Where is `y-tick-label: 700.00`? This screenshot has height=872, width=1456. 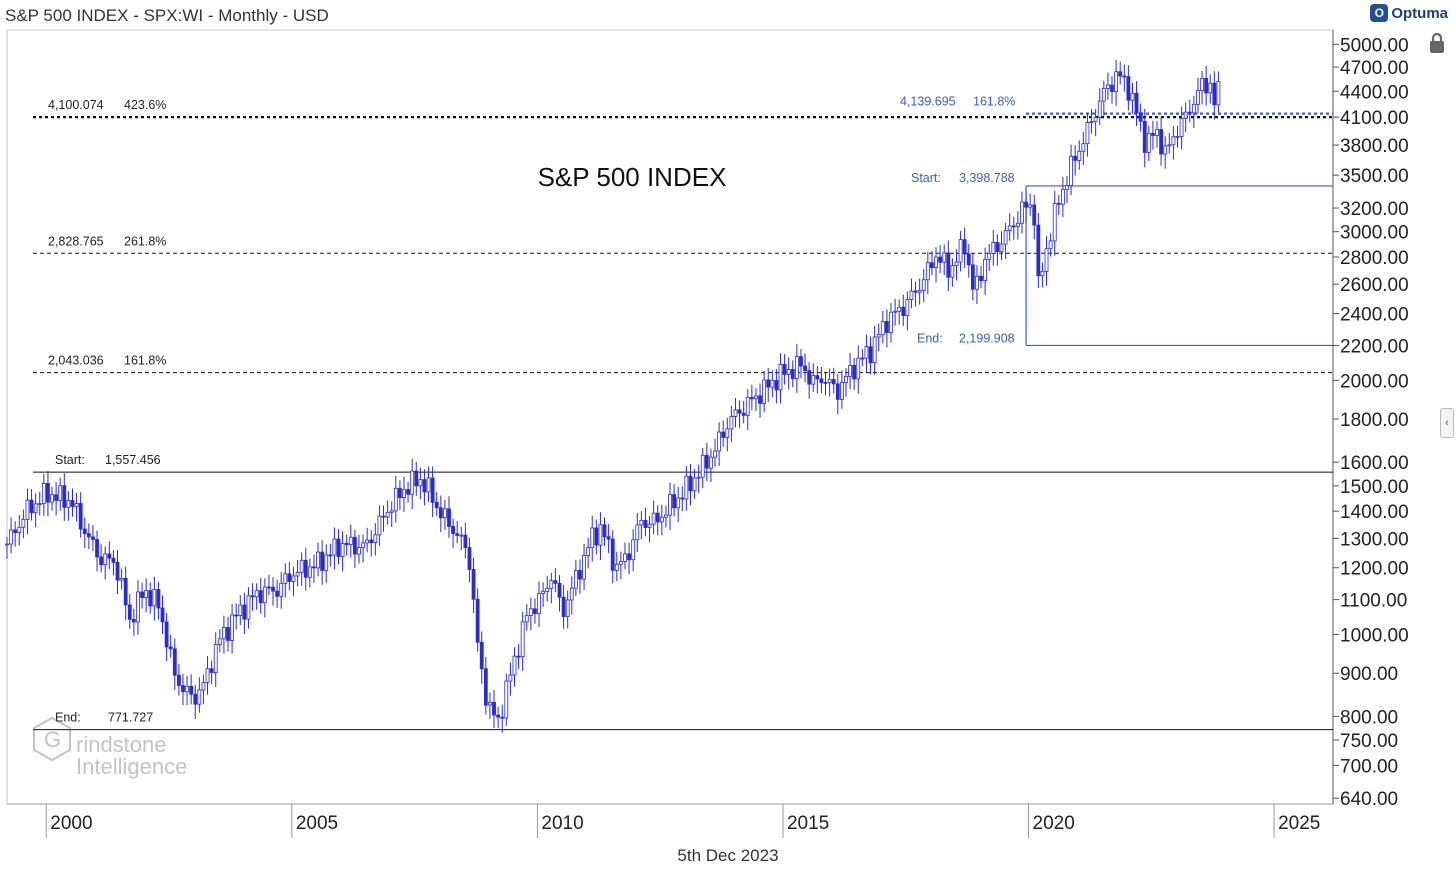
y-tick-label: 700.00 is located at coordinates (1369, 766).